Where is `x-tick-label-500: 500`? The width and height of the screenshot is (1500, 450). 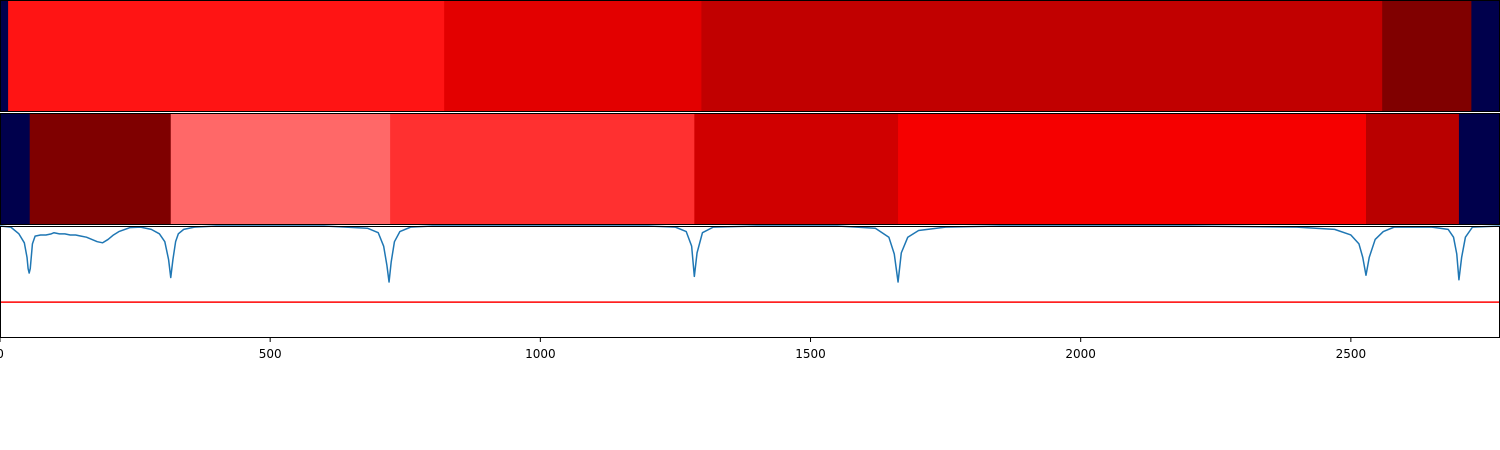 x-tick-label-500: 500 is located at coordinates (270, 354).